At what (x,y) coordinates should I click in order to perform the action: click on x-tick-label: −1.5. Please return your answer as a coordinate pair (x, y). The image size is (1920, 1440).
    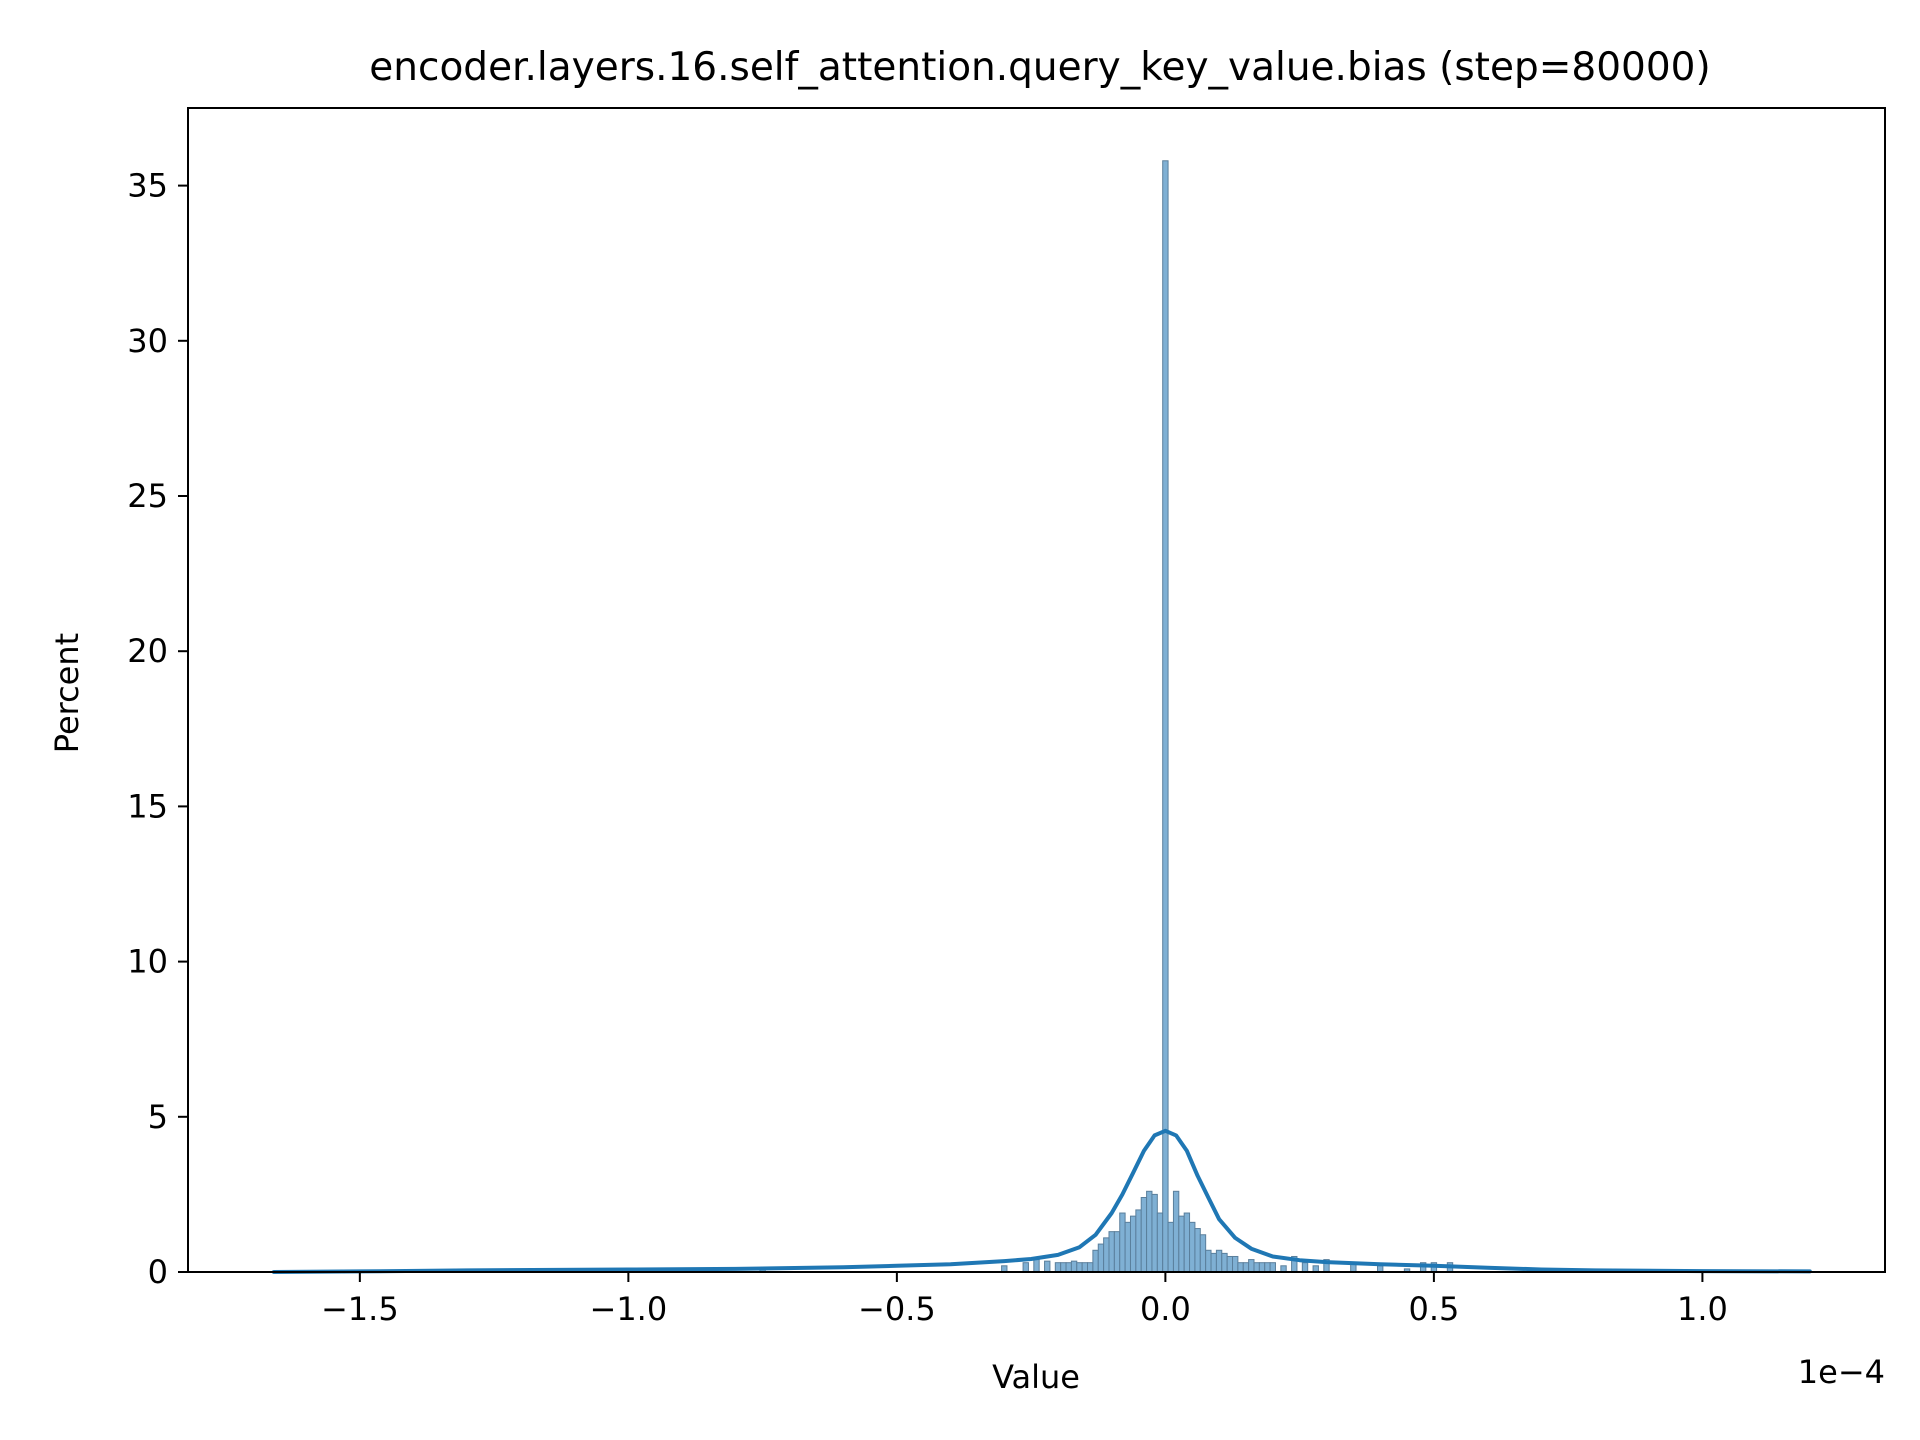
    Looking at the image, I should click on (360, 1309).